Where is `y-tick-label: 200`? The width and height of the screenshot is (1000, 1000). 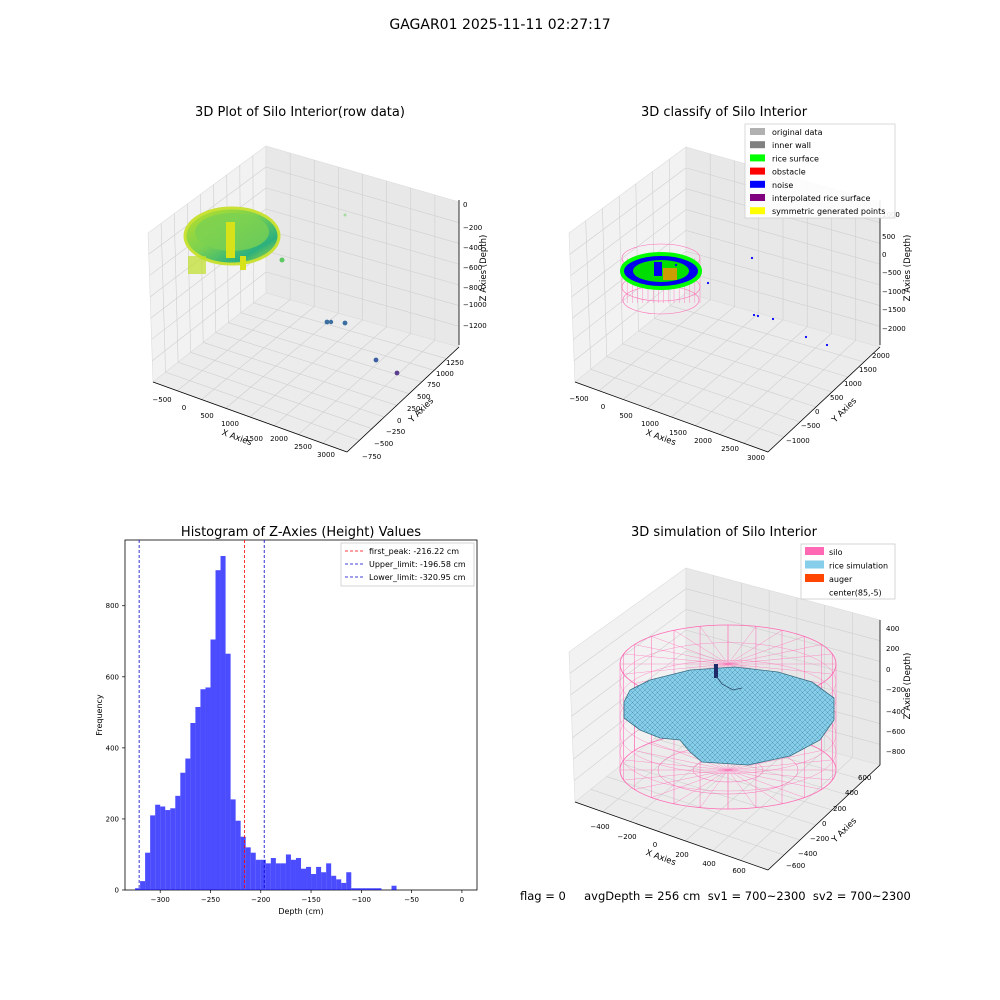
y-tick-label: 200 is located at coordinates (839, 809).